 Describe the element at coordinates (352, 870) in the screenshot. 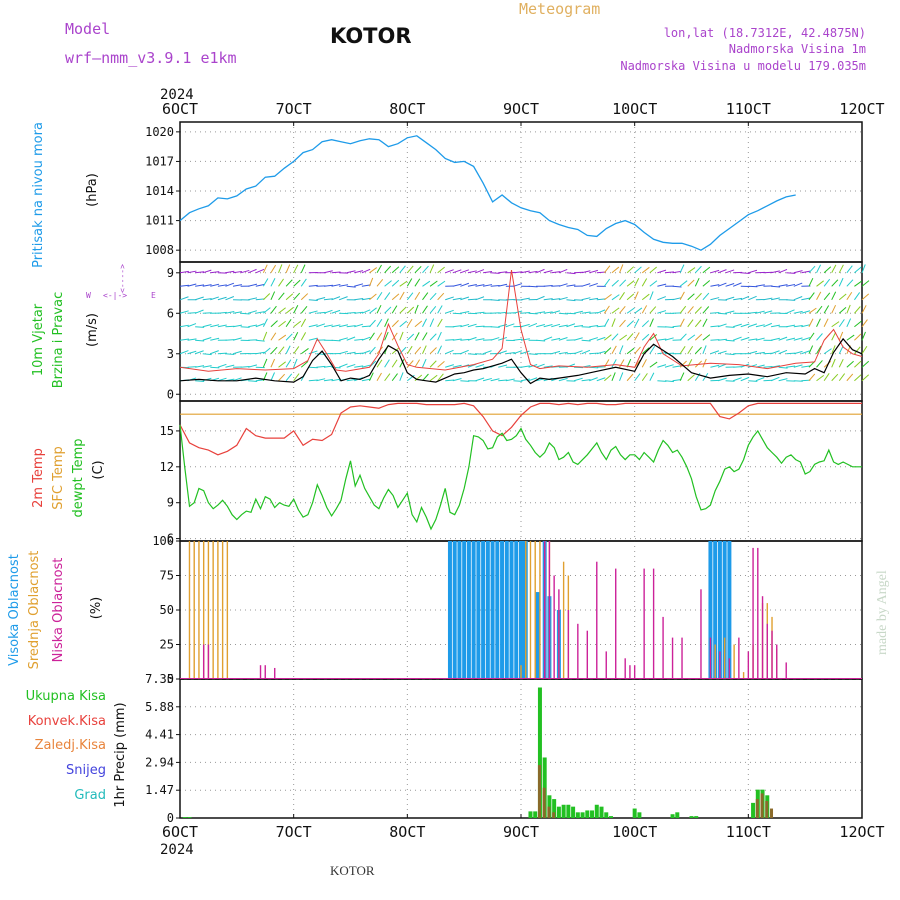

I see `footer-location: KOTOR` at that location.